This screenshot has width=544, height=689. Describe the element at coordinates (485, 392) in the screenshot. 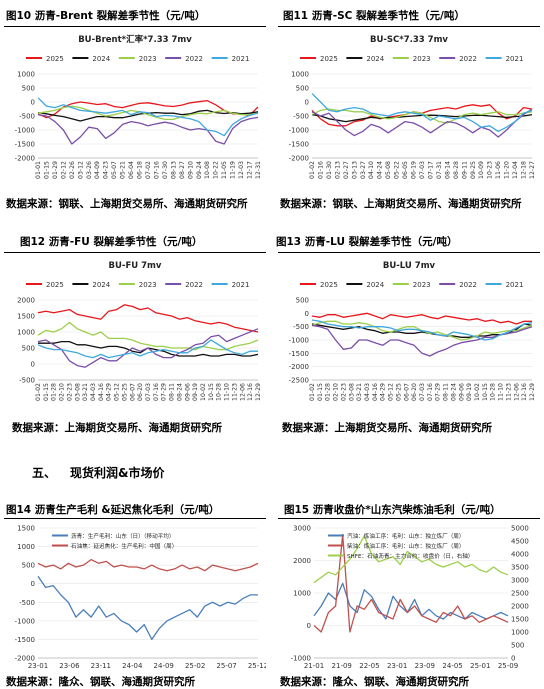

I see `x-tick-label: 10-15` at that location.